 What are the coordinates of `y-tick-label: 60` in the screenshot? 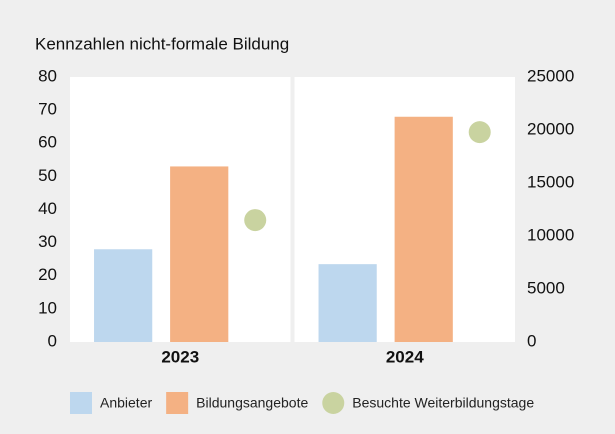 It's located at (47, 142).